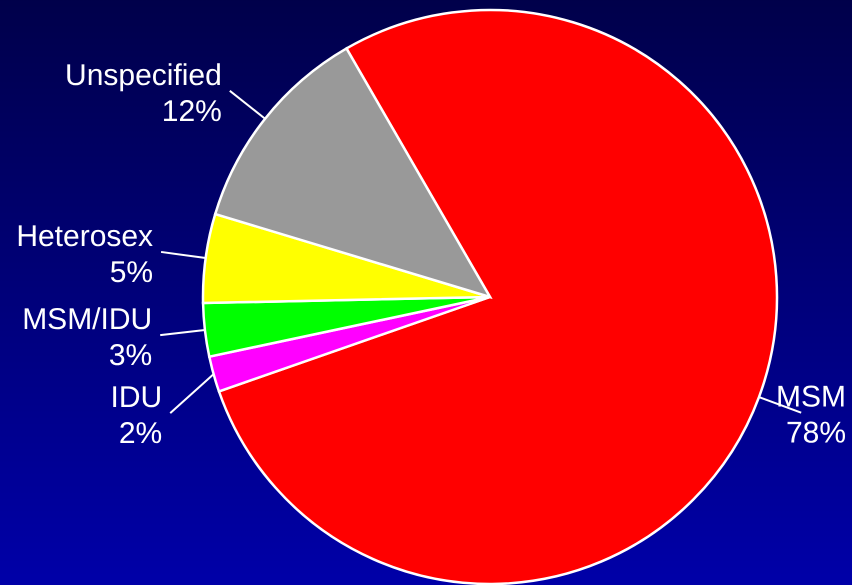  What do you see at coordinates (85, 236) in the screenshot?
I see `slice-label: Heterosex` at bounding box center [85, 236].